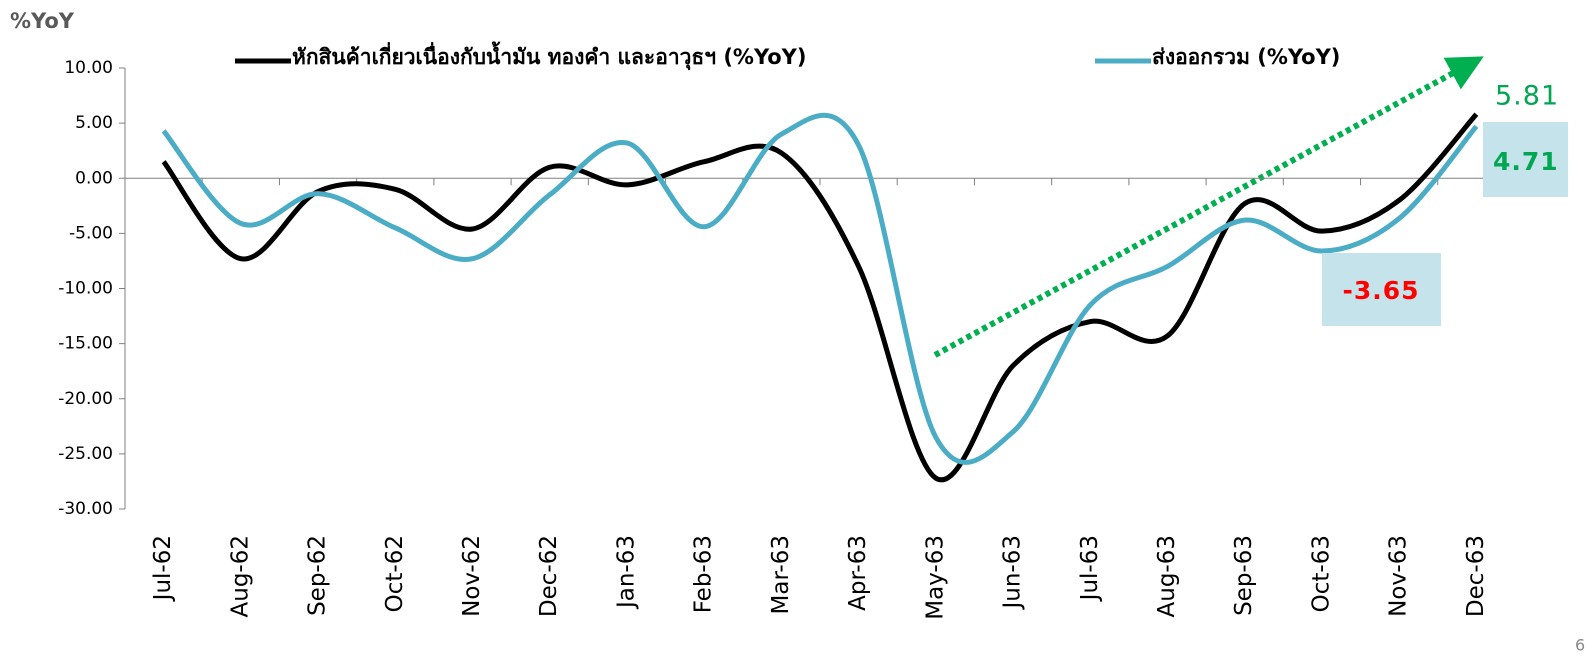  What do you see at coordinates (240, 576) in the screenshot?
I see `x-tick-label: Aug-62` at bounding box center [240, 576].